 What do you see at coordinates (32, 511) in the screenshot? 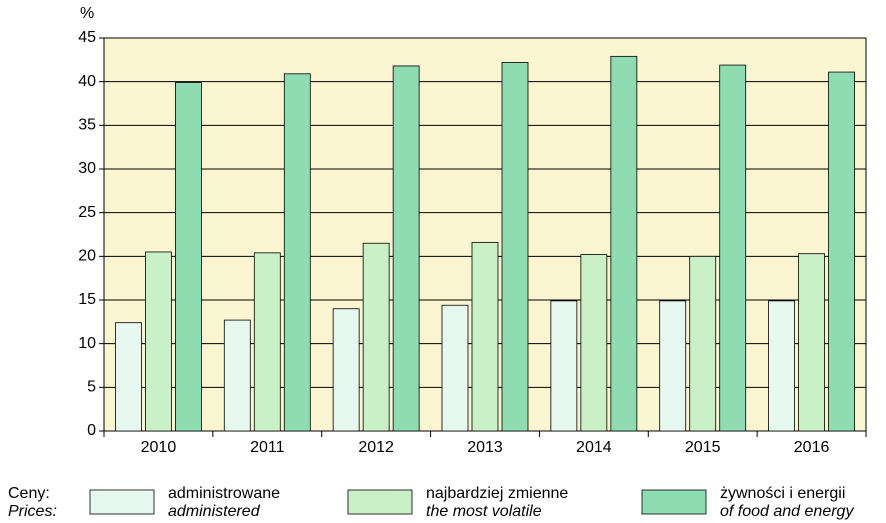
I see `legend-title-en: Prices:` at bounding box center [32, 511].